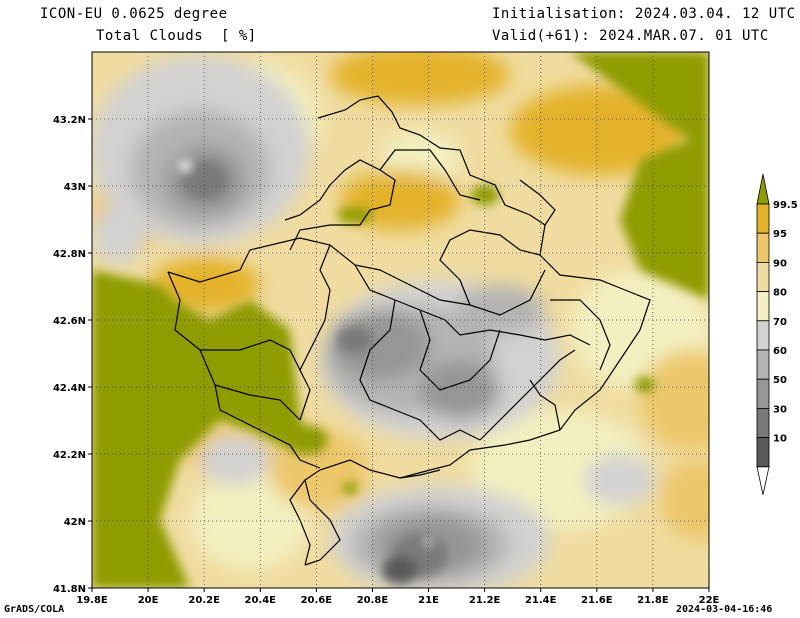 This screenshot has width=800, height=618. I want to click on lon-label: 20.6E, so click(317, 600).